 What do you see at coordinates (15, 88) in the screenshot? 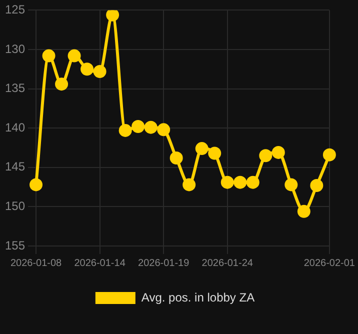
I see `y-tick-label: 135` at bounding box center [15, 88].